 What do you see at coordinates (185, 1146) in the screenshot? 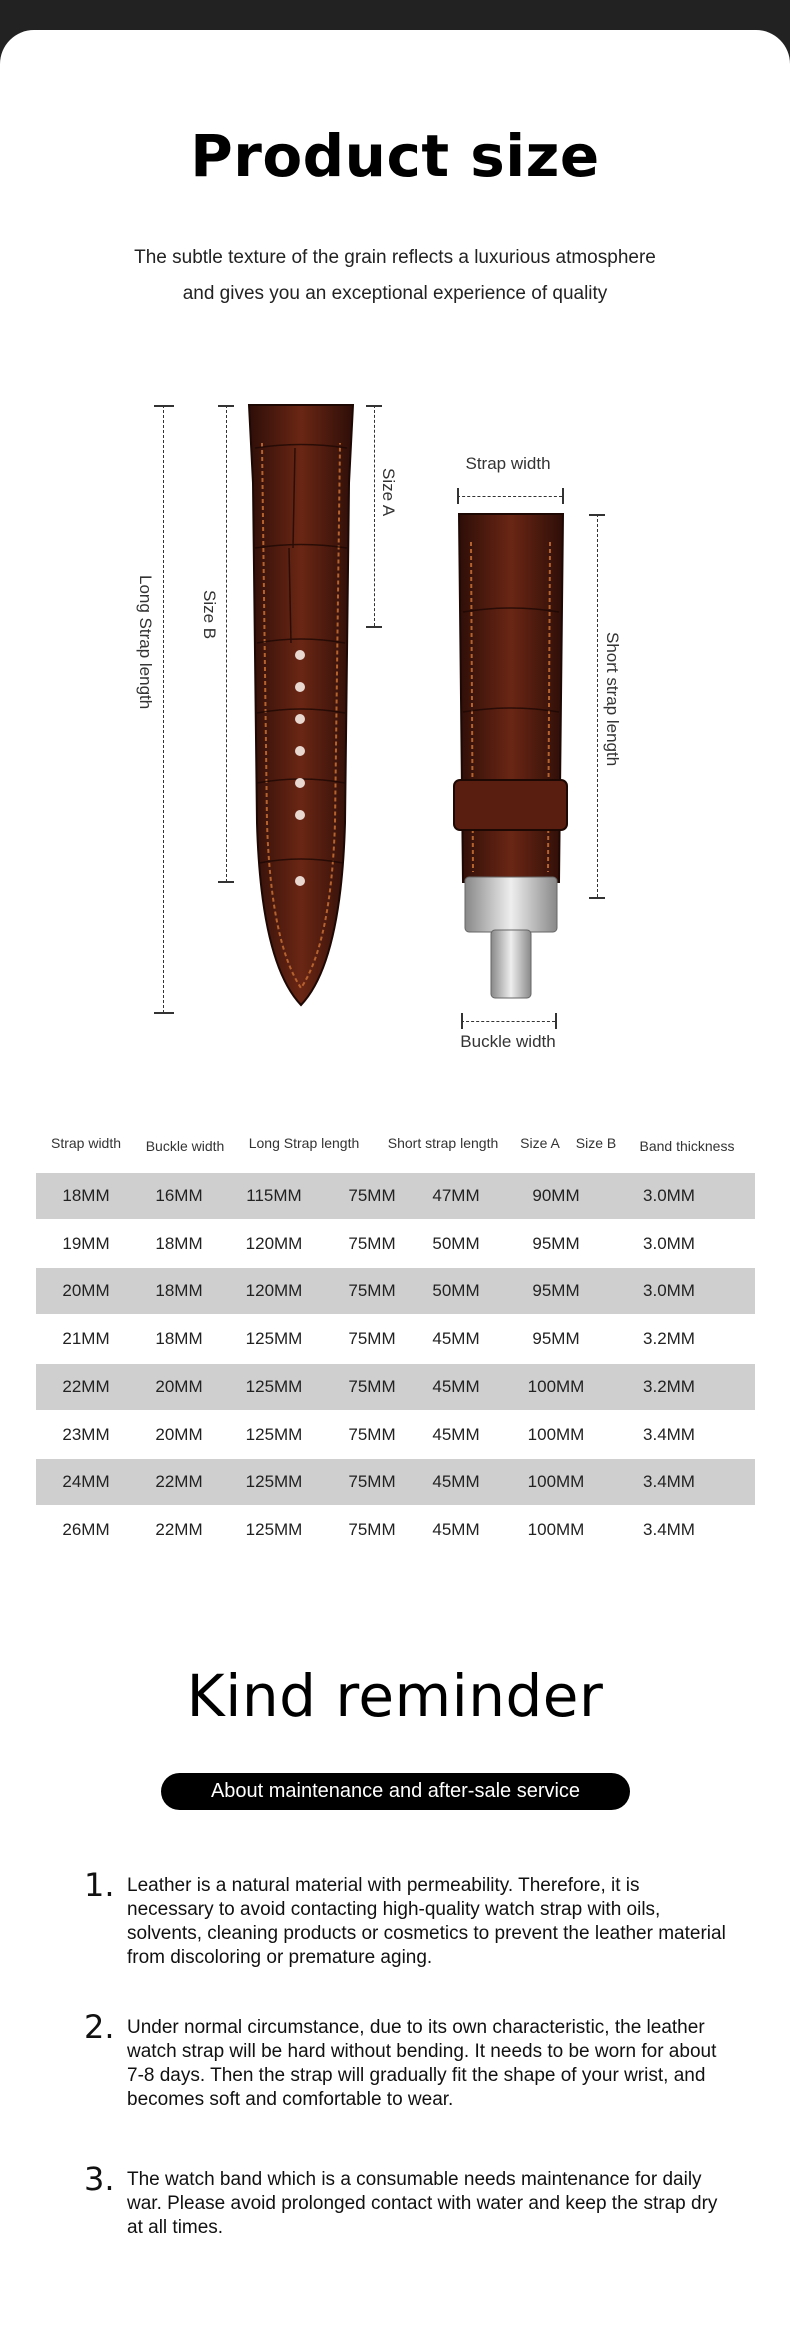
I see `header-buckle-width: Buckle width` at bounding box center [185, 1146].